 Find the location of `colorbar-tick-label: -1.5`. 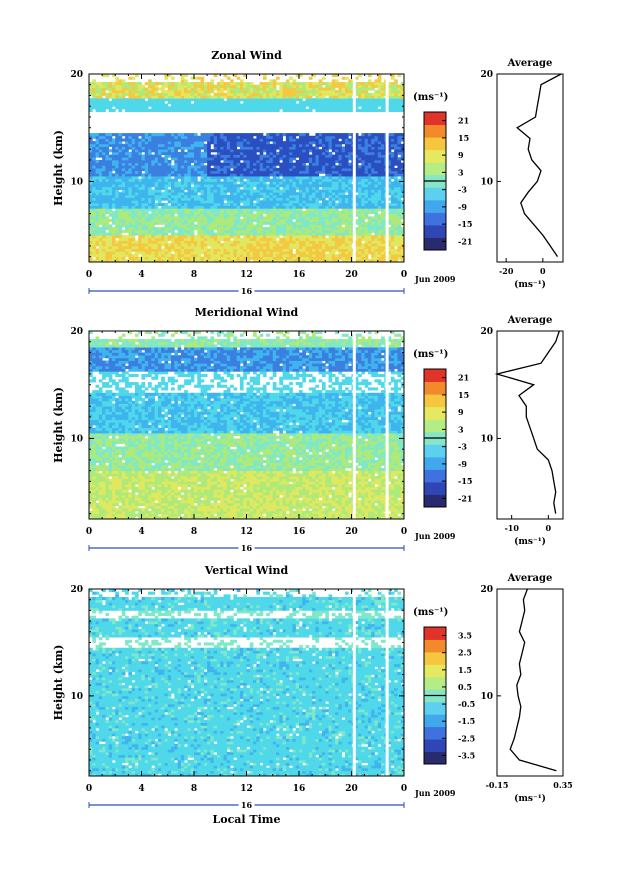

colorbar-tick-label: -1.5 is located at coordinates (466, 721).